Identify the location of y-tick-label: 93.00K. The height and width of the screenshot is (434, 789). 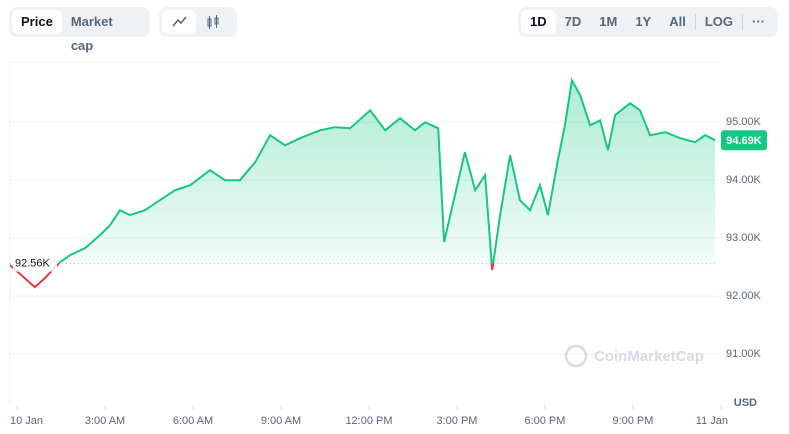
(744, 238).